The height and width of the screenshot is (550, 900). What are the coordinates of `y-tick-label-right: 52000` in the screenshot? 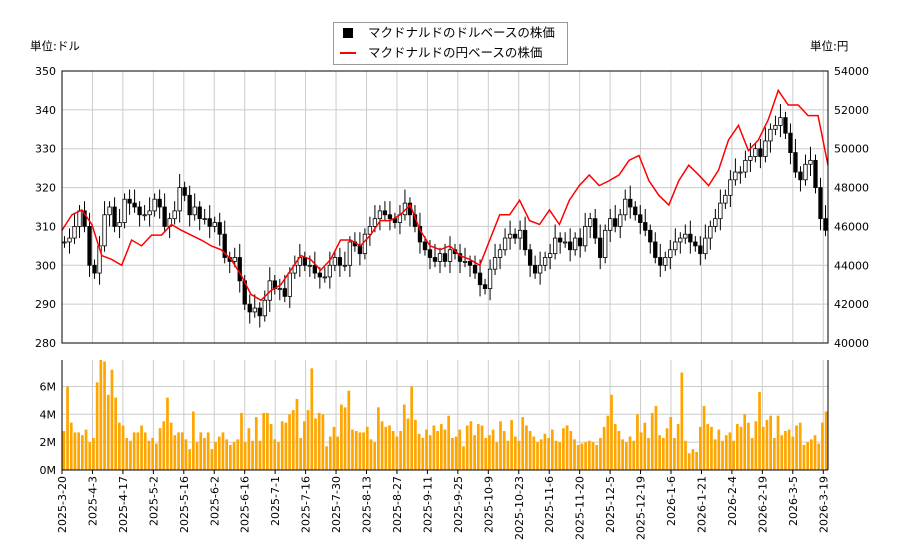 It's located at (851, 110).